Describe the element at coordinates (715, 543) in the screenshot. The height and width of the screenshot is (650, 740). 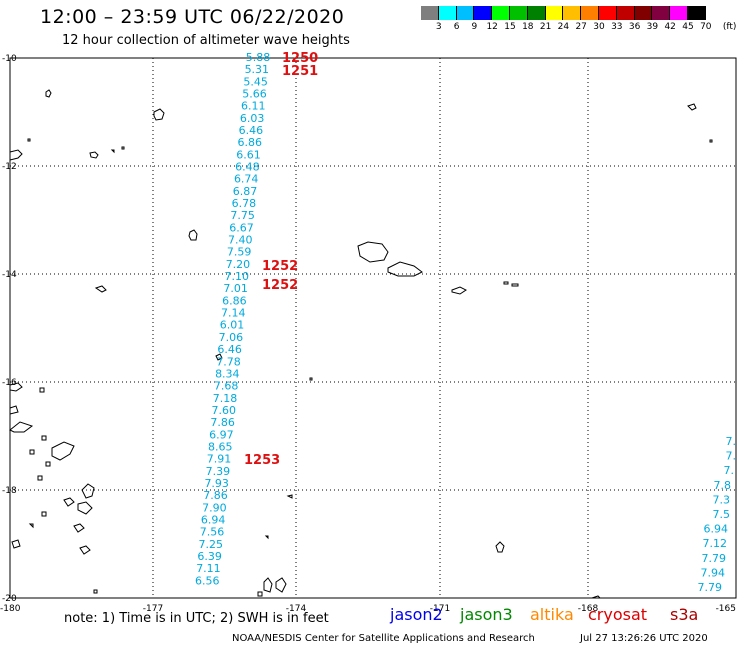
I see `swh-value: 7.12` at that location.